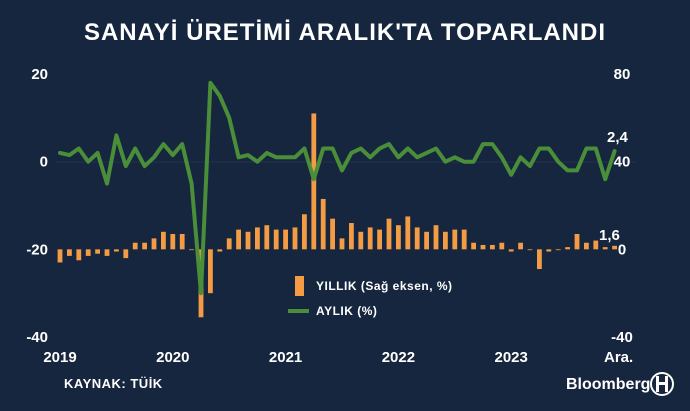  Describe the element at coordinates (618, 137) in the screenshot. I see `annotation-aylik-last: 2,4` at that location.